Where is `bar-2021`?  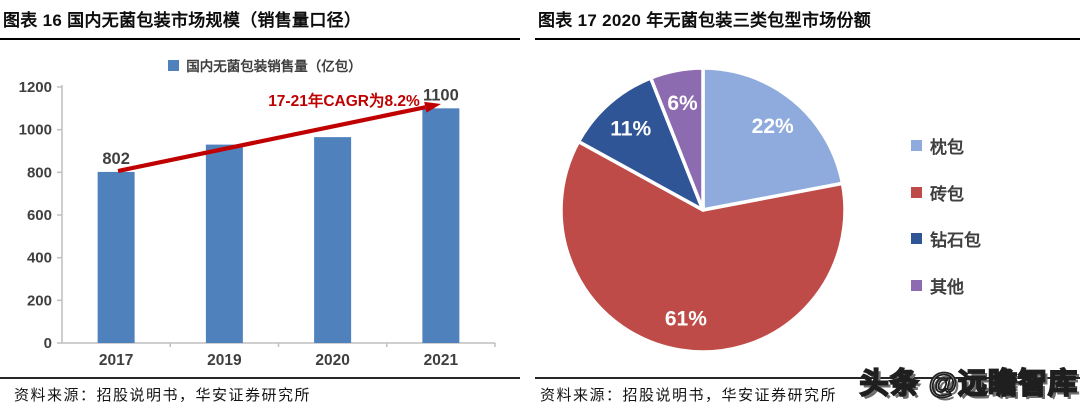 bar-2021 is located at coordinates (441, 225).